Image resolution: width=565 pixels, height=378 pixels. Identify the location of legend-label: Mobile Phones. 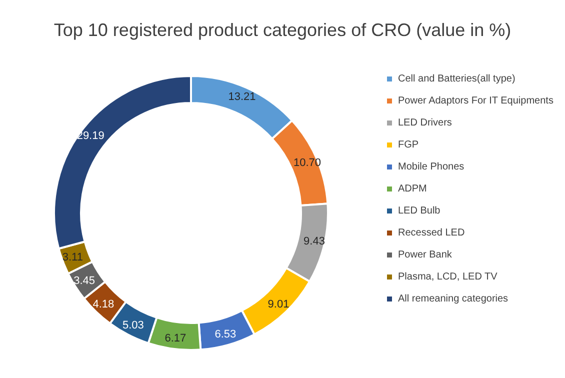
(431, 167).